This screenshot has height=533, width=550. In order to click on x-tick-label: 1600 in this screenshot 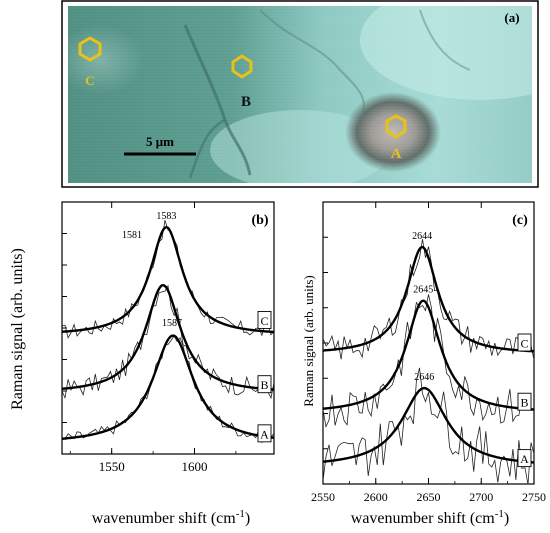, I will do `click(195, 466)`.